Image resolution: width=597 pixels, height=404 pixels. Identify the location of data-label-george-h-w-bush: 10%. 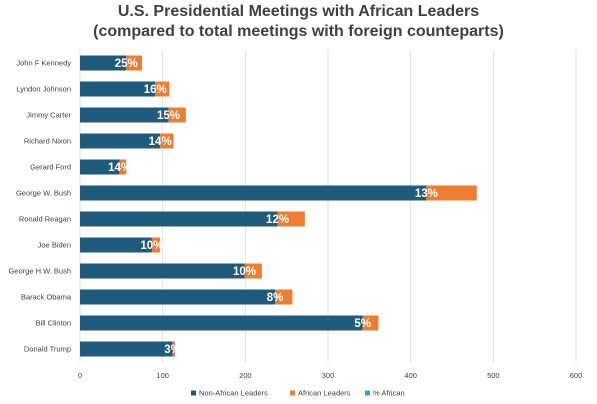
(244, 272).